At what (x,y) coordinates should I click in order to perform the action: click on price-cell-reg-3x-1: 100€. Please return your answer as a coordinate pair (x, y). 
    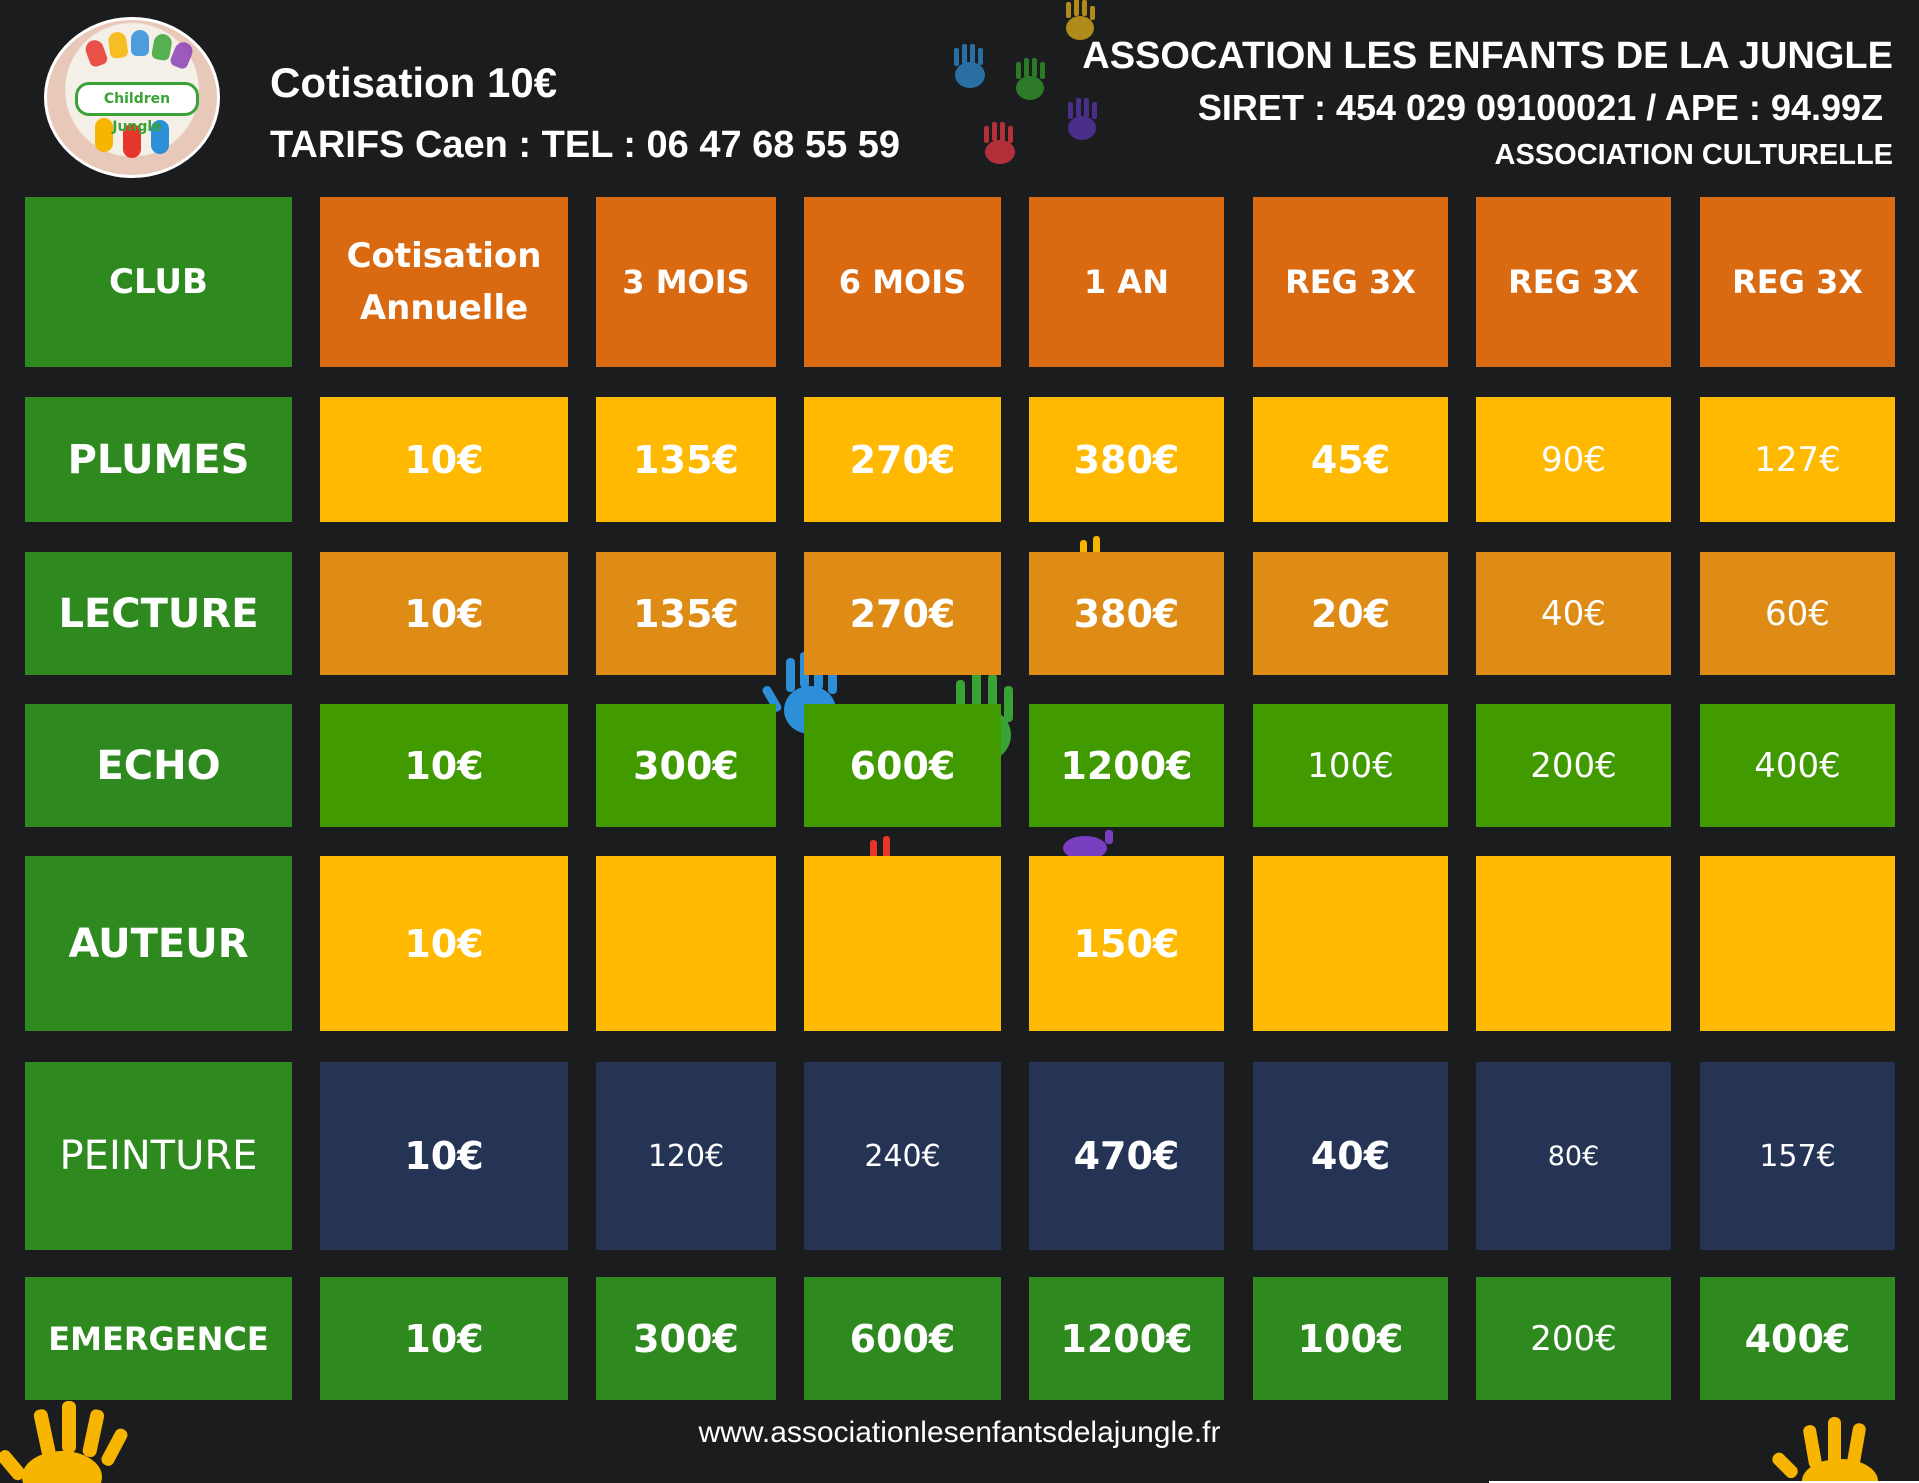
    Looking at the image, I should click on (1350, 765).